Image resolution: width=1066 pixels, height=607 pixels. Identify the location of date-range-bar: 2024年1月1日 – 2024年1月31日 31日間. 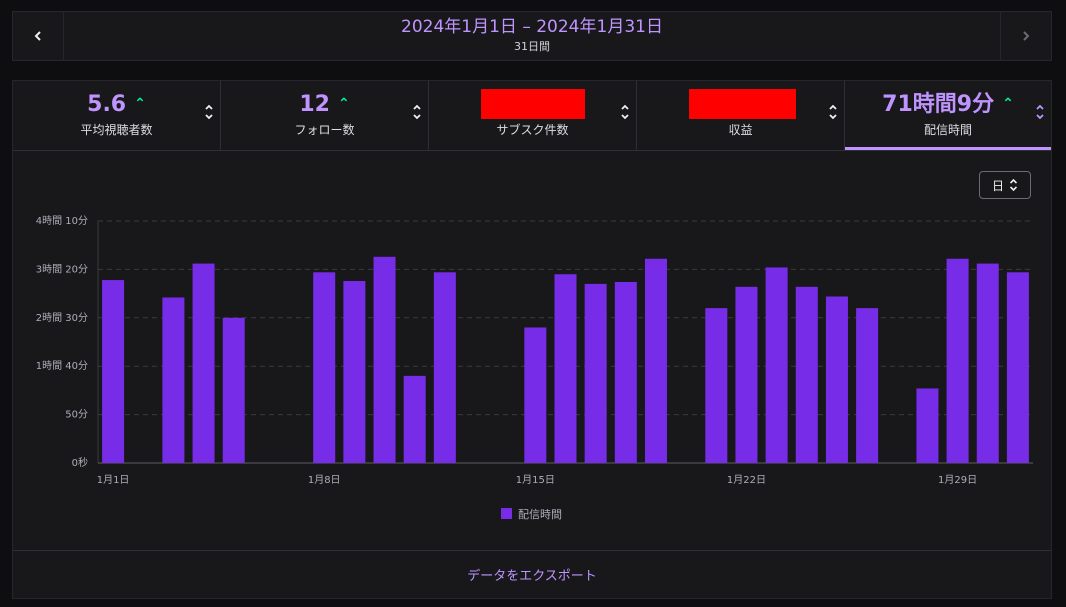
(532, 36).